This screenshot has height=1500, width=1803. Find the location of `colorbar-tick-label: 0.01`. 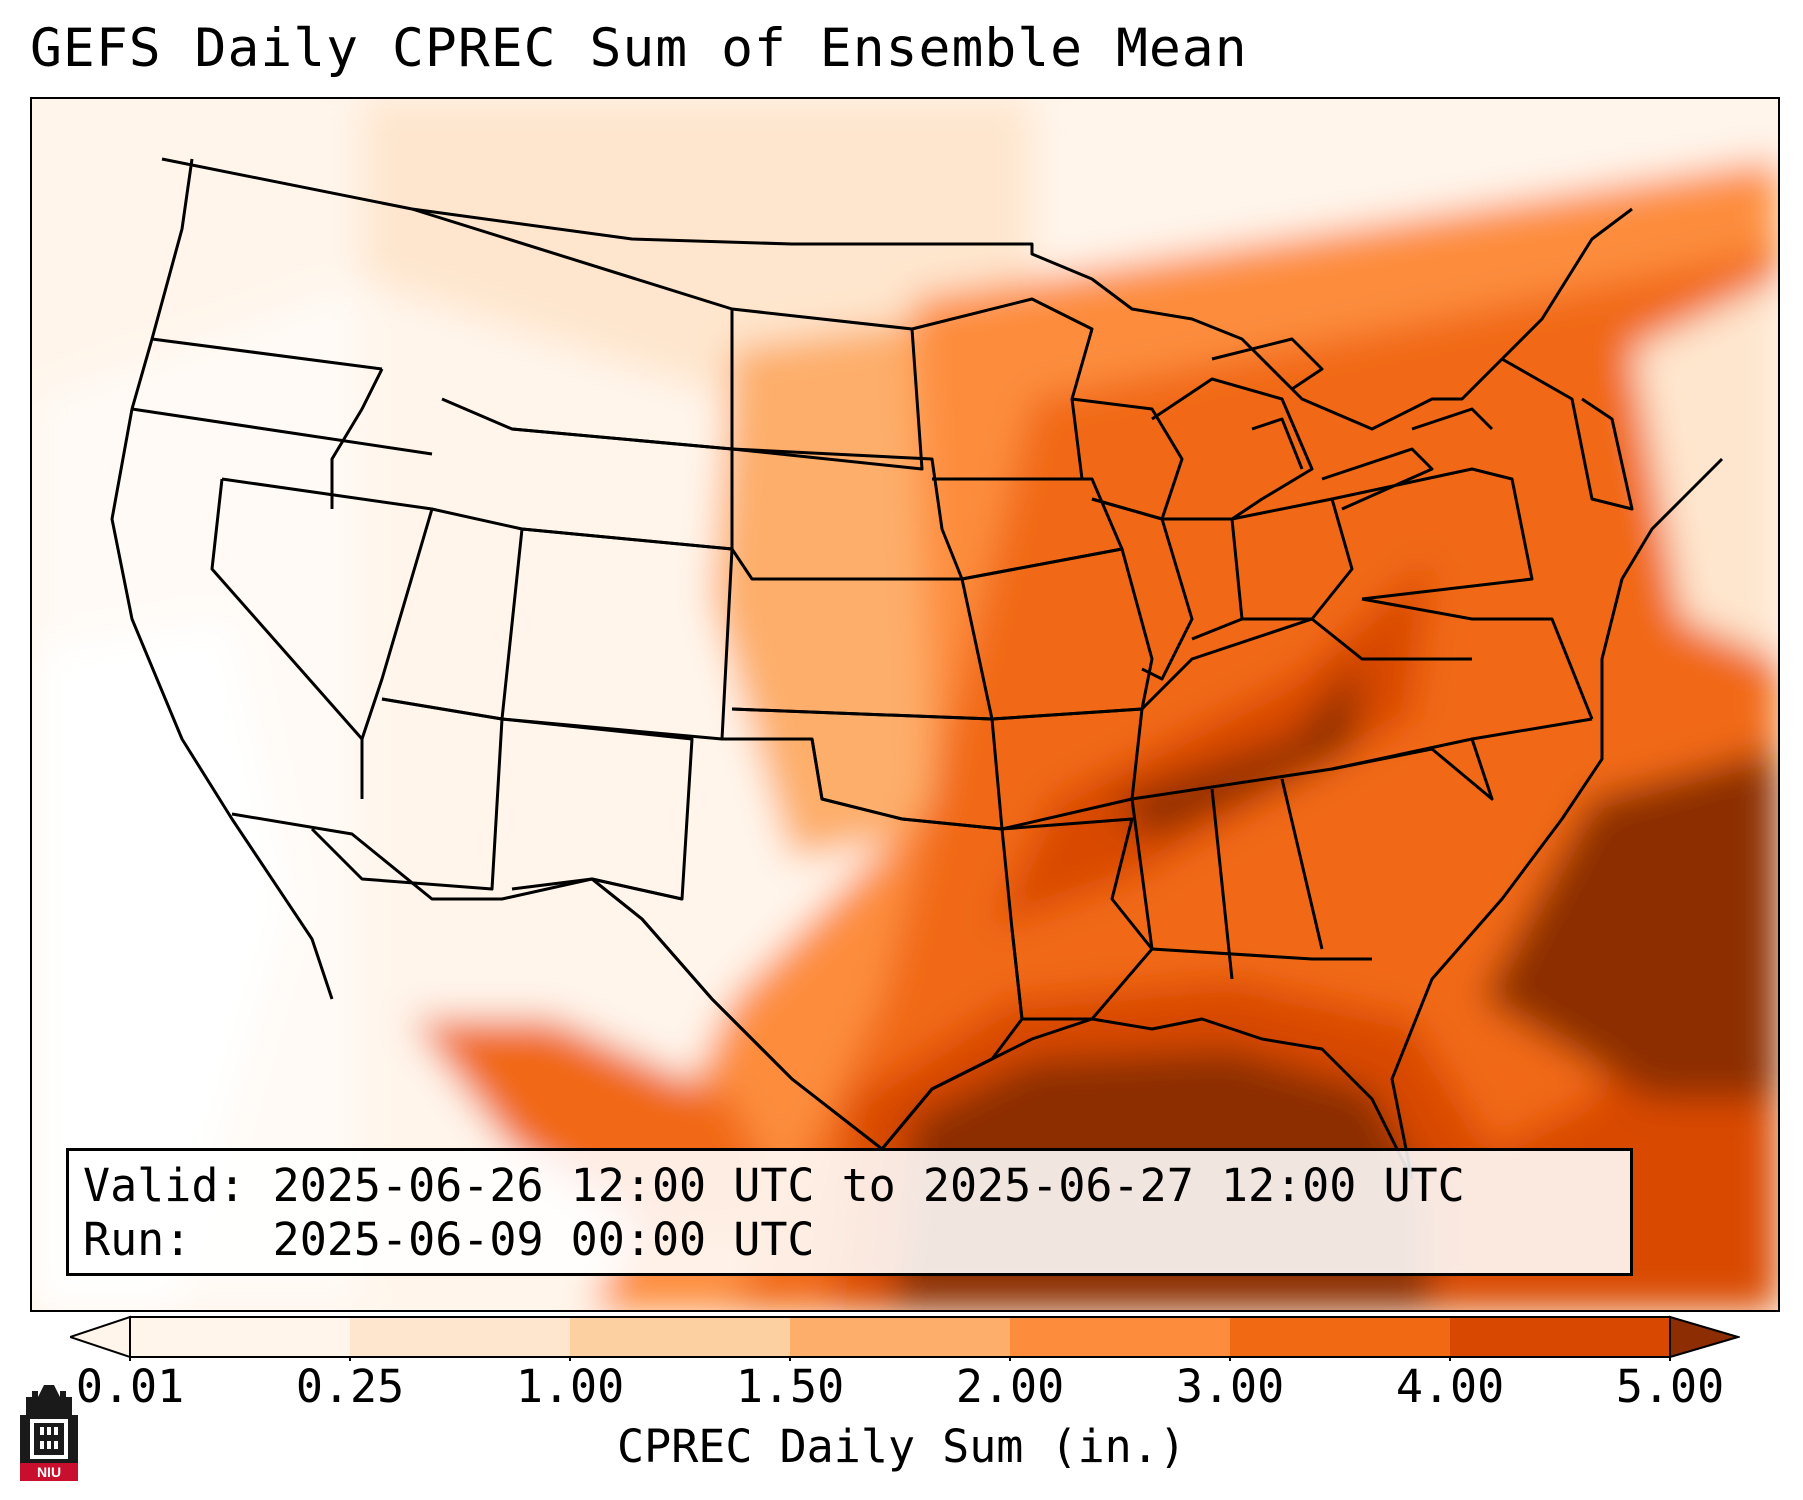

colorbar-tick-label: 0.01 is located at coordinates (130, 1386).